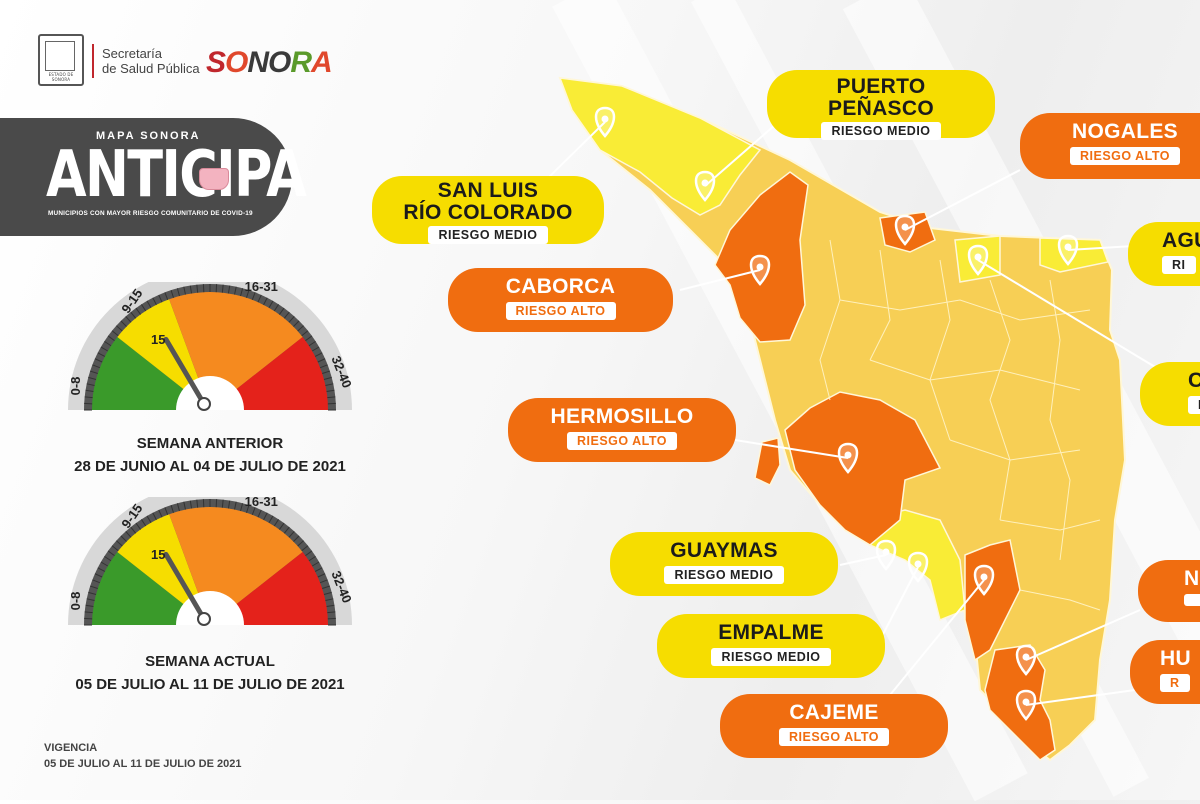 The height and width of the screenshot is (804, 1200). Describe the element at coordinates (488, 213) in the screenshot. I see `municipality-name-line2: RÍO COLORADO` at that location.